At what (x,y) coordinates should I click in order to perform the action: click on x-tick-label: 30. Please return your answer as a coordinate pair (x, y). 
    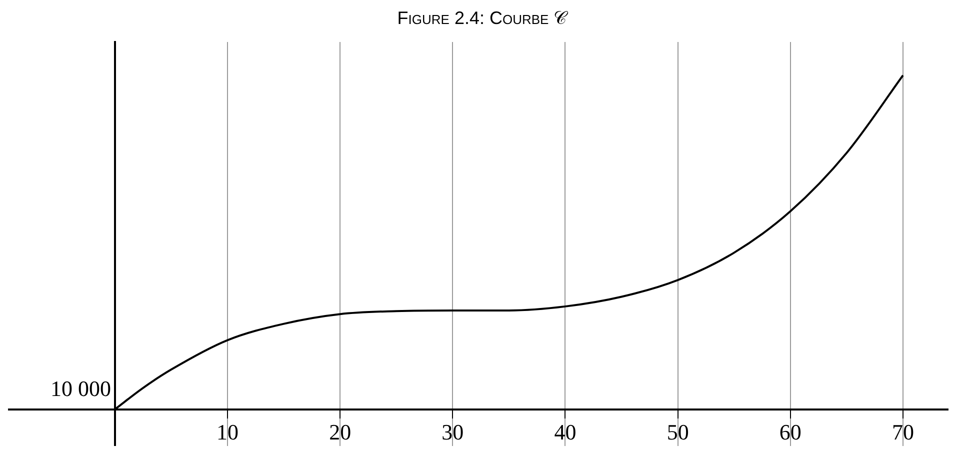
    Looking at the image, I should click on (453, 431).